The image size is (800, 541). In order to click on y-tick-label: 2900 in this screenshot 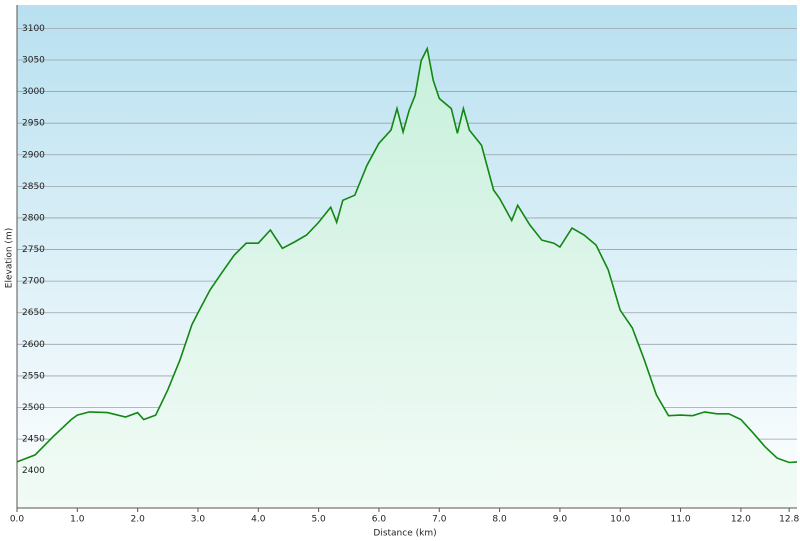, I will do `click(33, 155)`.